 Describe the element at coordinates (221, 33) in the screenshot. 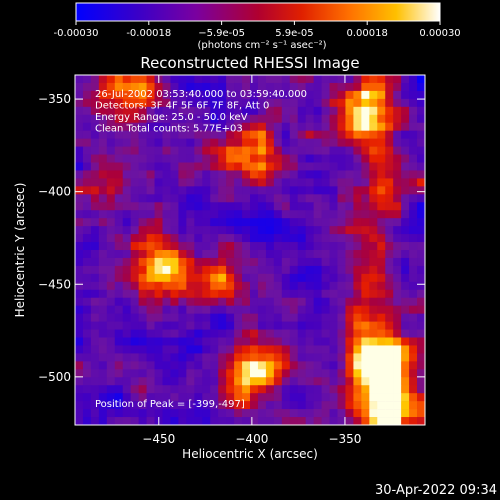

I see `colorbar-tick-label: −5.9e-05` at that location.